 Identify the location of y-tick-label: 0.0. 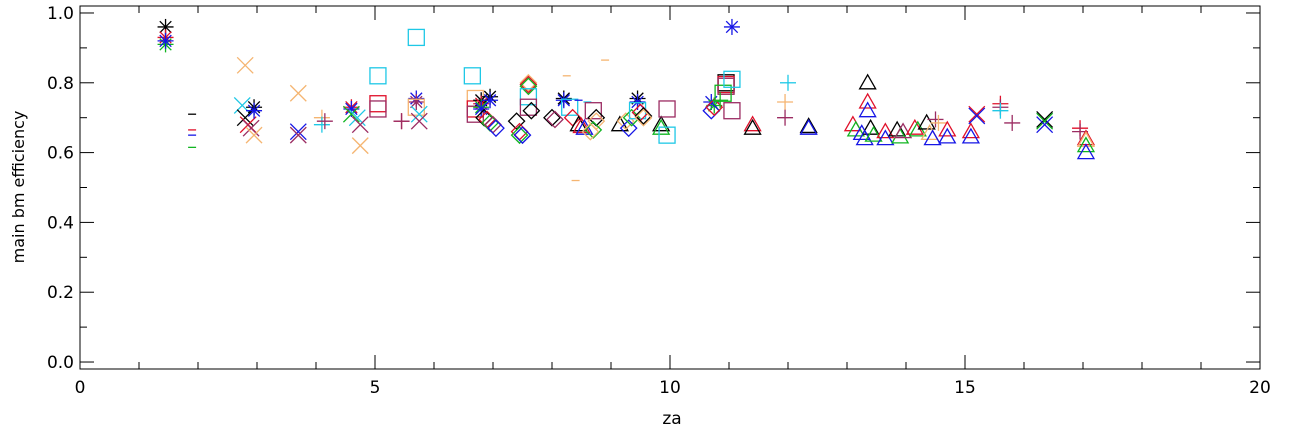
(60, 363).